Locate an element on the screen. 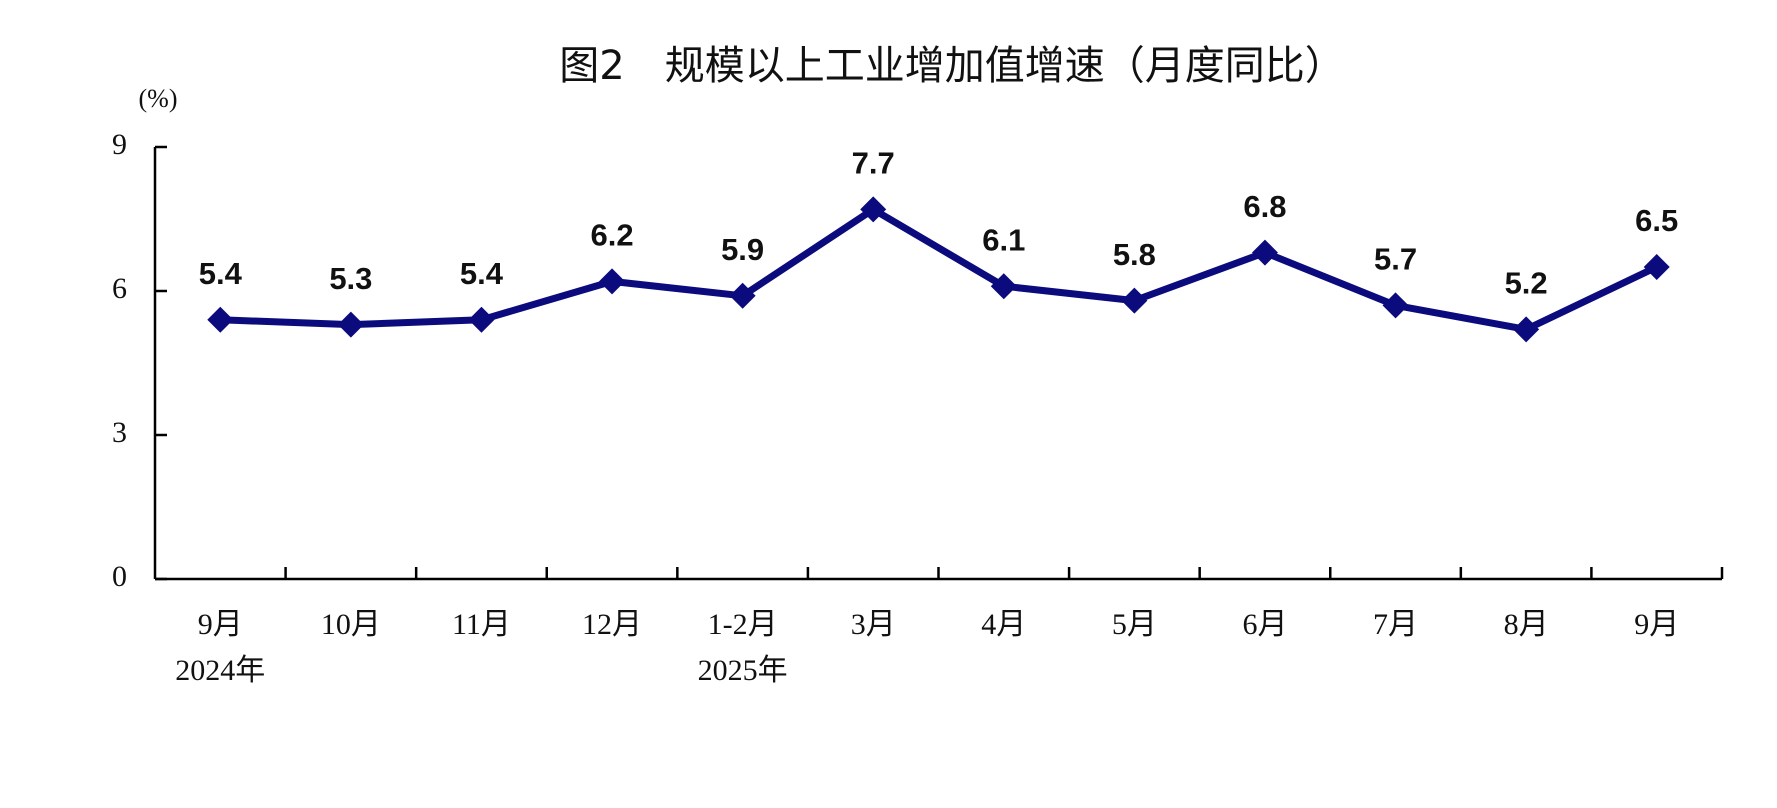  x-tick-label: 6月 is located at coordinates (1264, 624).